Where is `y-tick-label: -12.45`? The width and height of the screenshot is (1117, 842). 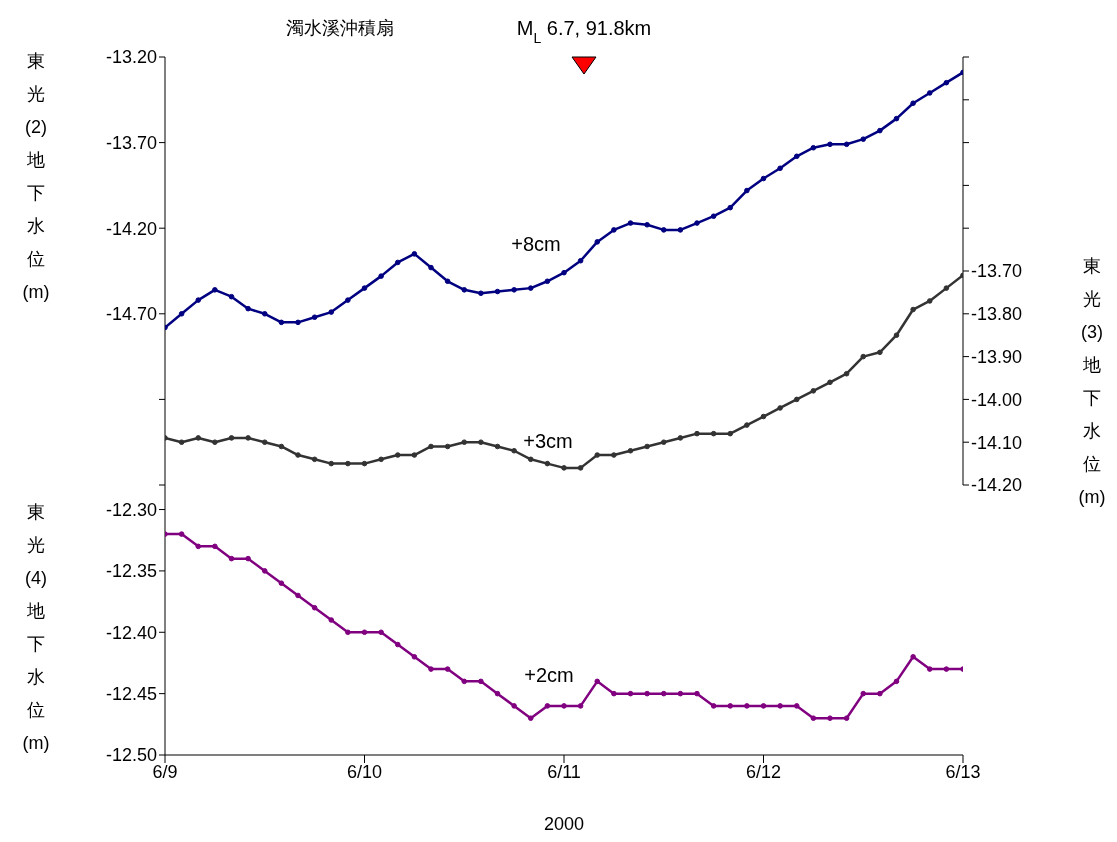 y-tick-label: -12.45 is located at coordinates (131, 694).